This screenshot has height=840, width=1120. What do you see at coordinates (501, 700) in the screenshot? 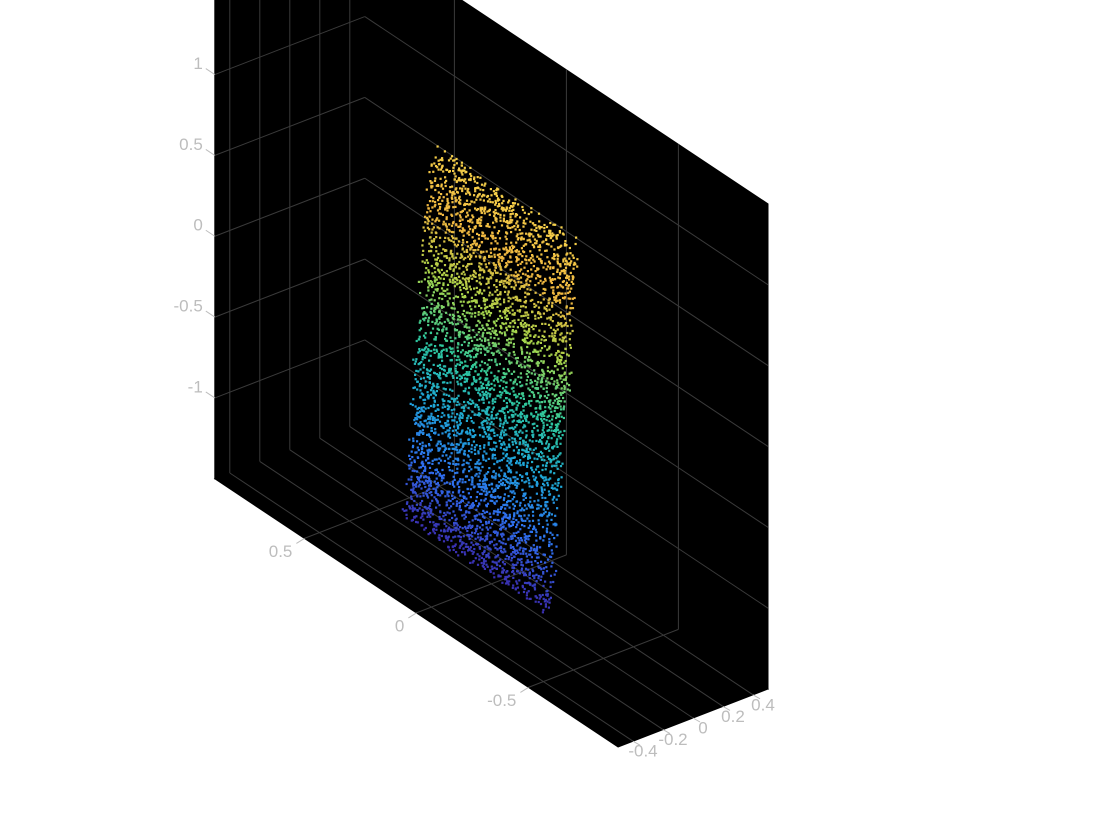
I see `y-tick-label: -0.5` at bounding box center [501, 700].